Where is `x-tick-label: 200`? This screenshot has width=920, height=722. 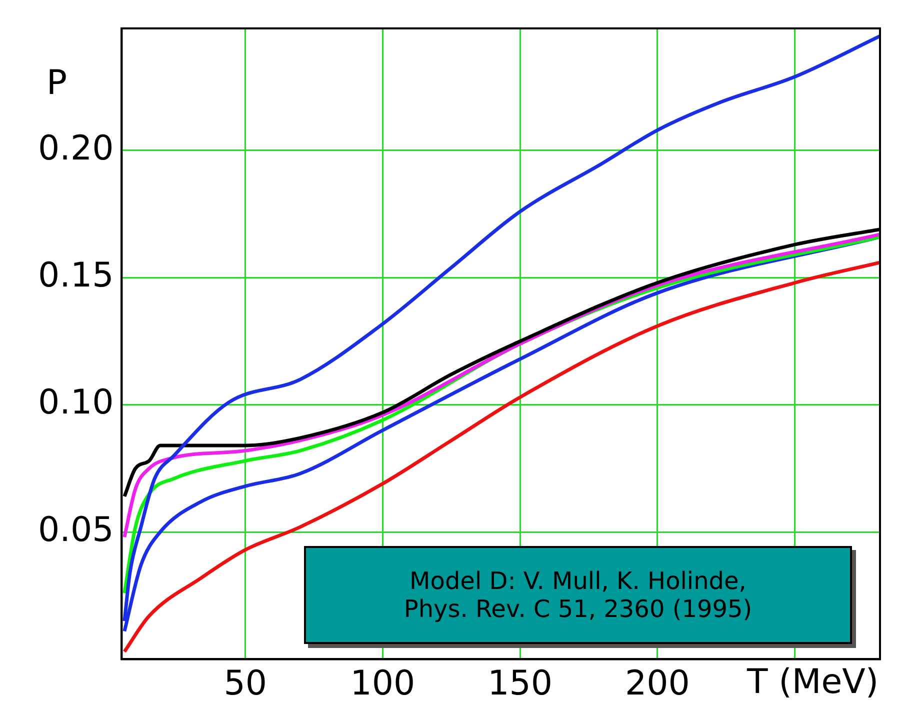
x-tick-label: 200 is located at coordinates (657, 683).